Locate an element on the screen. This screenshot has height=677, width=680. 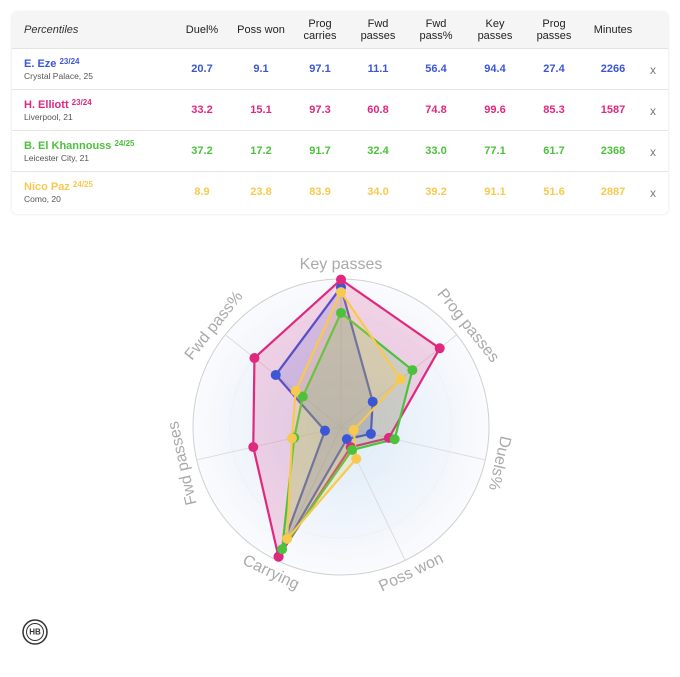
logo-text: HB is located at coordinates (35, 632).